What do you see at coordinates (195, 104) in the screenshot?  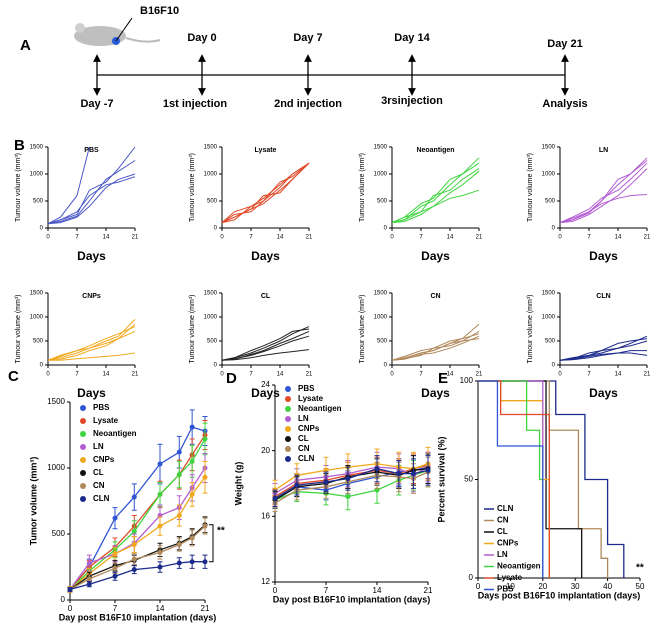 I see `timeline-label: 1st injection` at bounding box center [195, 104].